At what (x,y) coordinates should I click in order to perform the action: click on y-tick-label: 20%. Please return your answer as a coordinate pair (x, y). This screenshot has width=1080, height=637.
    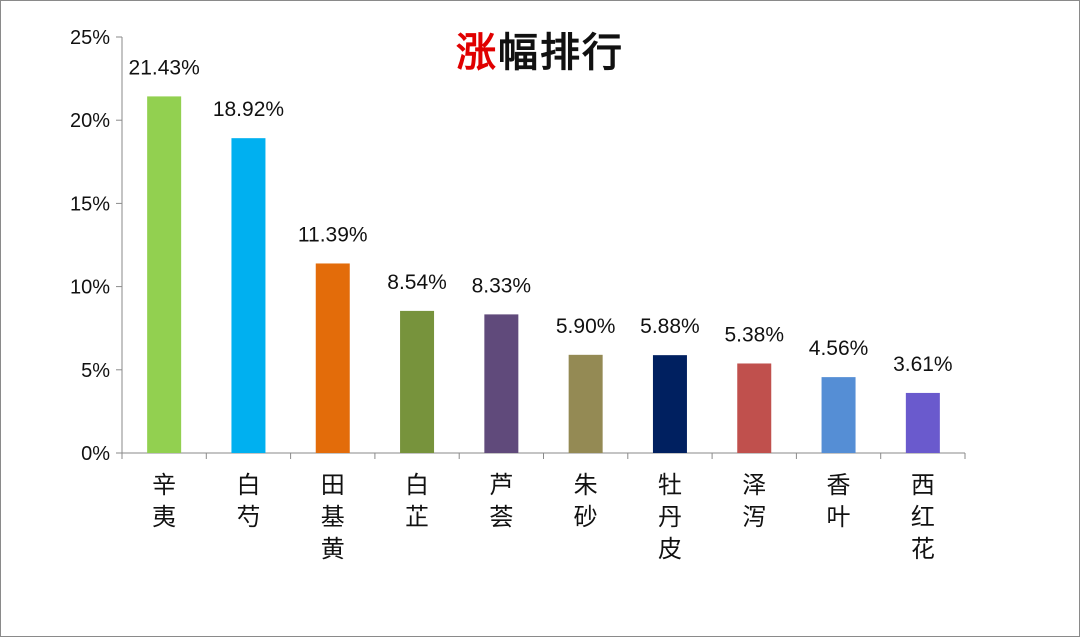
    Looking at the image, I should click on (90, 121).